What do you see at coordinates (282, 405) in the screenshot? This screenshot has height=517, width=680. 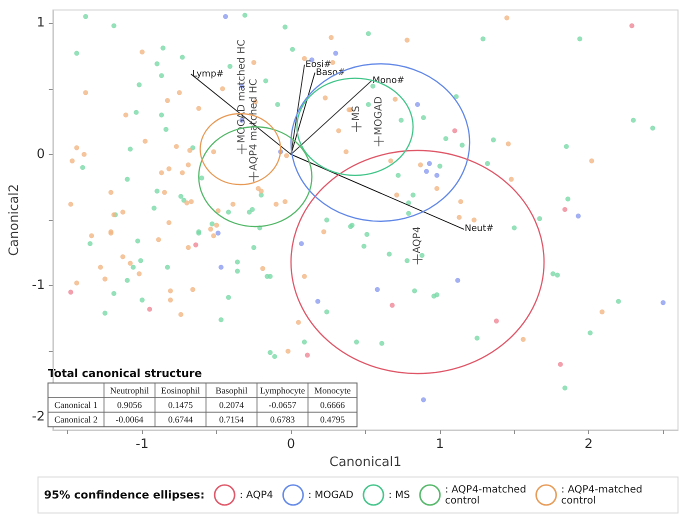 I see `annotation: -0.0657` at bounding box center [282, 405].